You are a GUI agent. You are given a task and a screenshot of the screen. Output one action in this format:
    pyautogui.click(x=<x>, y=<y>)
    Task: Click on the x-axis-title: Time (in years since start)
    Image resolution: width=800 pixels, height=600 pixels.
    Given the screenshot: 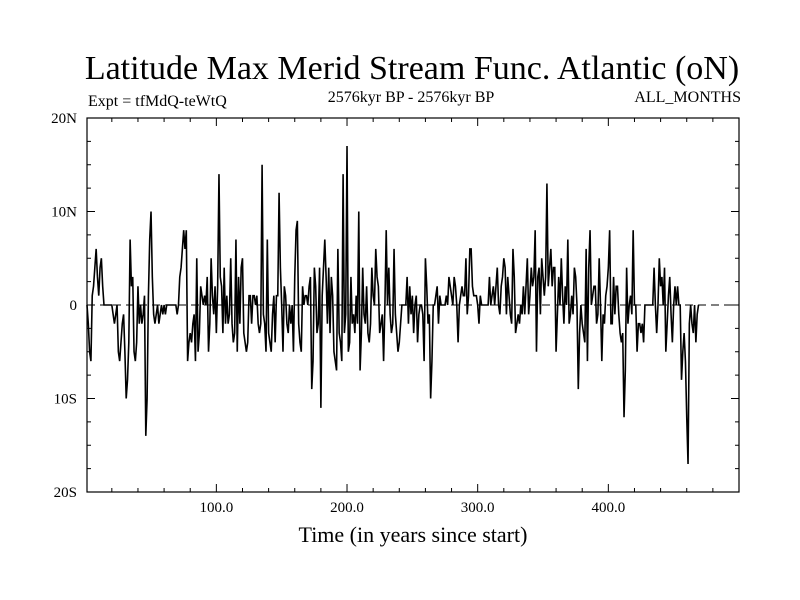 What is the action you would take?
    pyautogui.click(x=413, y=534)
    